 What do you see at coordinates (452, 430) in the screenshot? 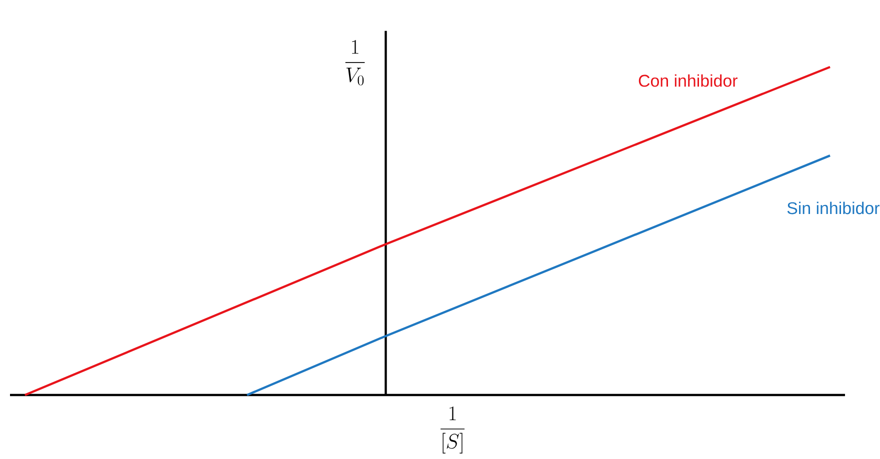
I see `x-axis-title: $\frac{1}{[S]}$` at bounding box center [452, 430].